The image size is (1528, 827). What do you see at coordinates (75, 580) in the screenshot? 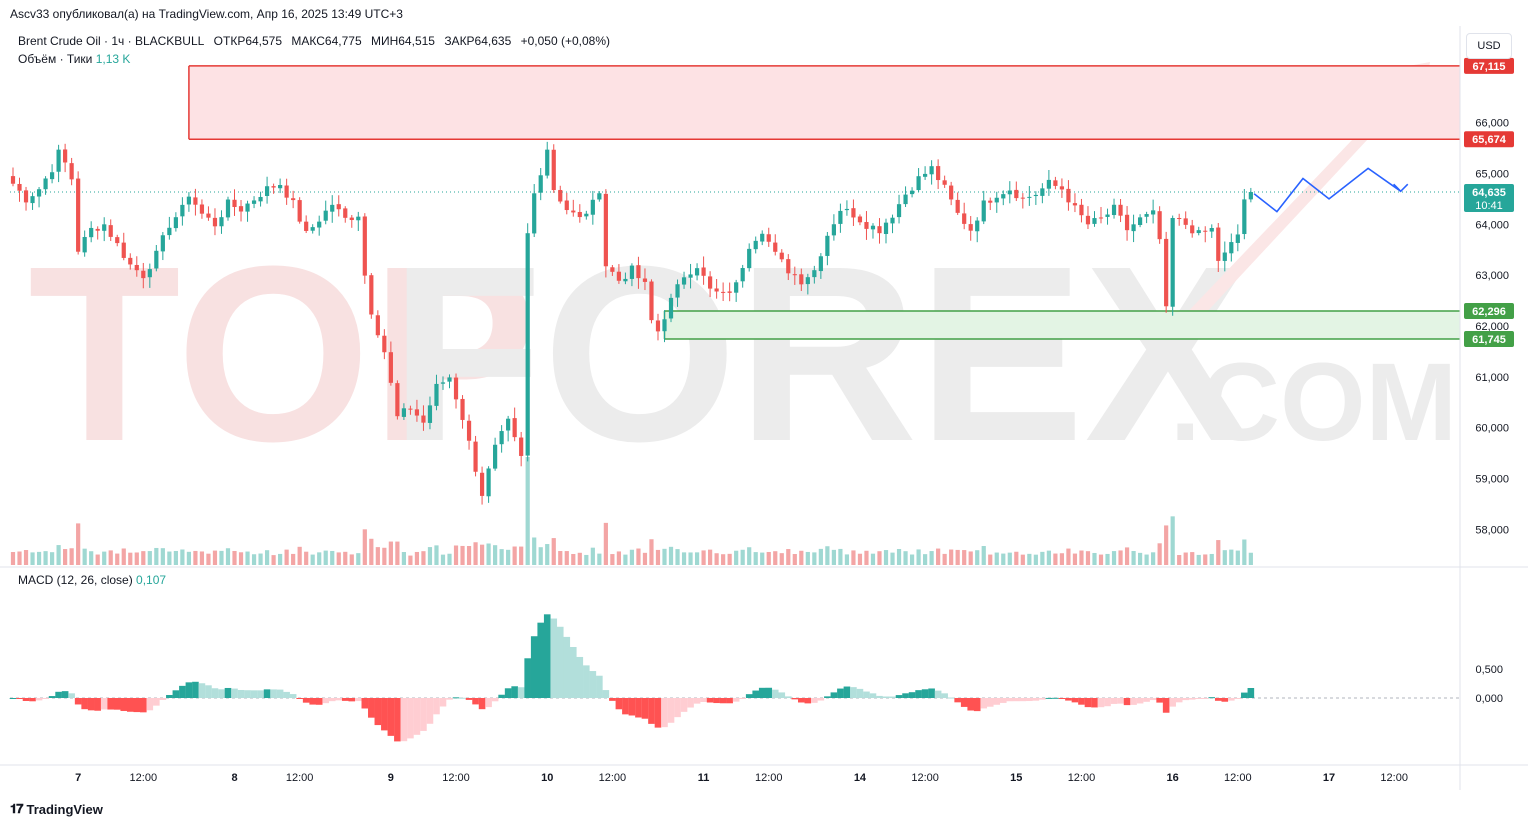
I see `macd-label: MACD (12, 26, close)` at bounding box center [75, 580].